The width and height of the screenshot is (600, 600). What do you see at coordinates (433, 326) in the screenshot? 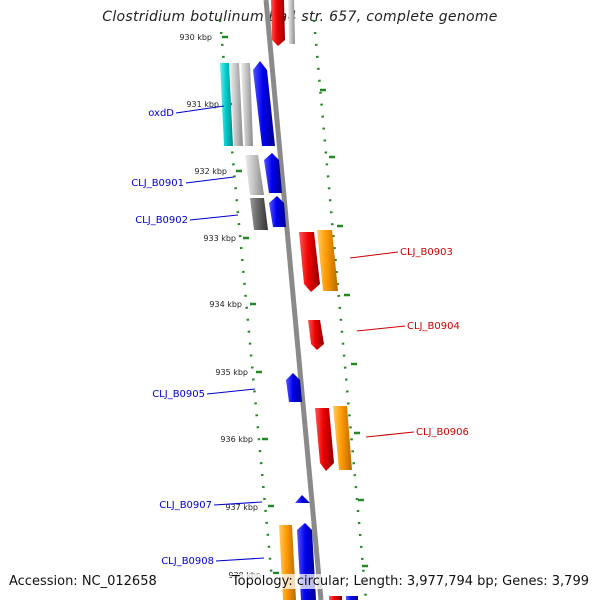
I see `gene-label-clj-b0904: CLJ_B0904` at bounding box center [433, 326].